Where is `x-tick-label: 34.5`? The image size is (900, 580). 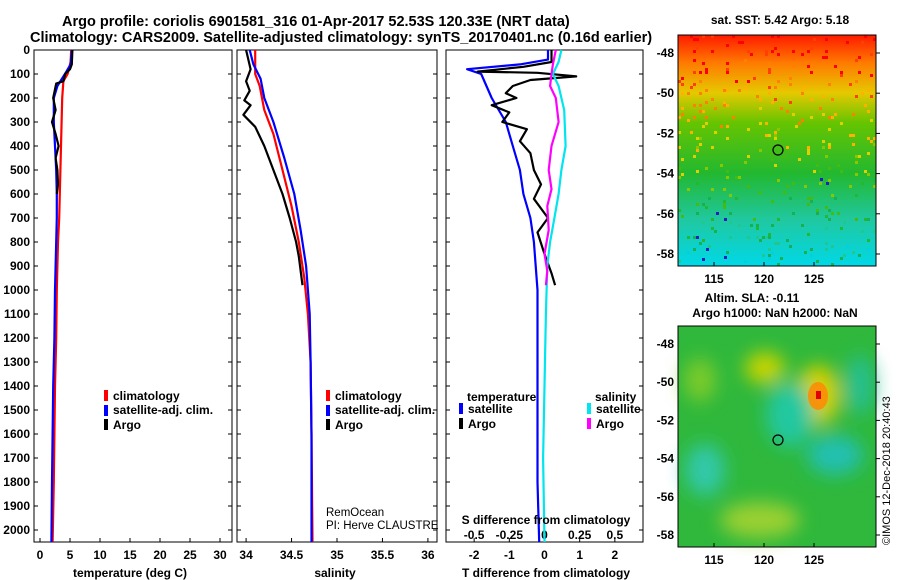
x-tick-label: 34.5 is located at coordinates (292, 555).